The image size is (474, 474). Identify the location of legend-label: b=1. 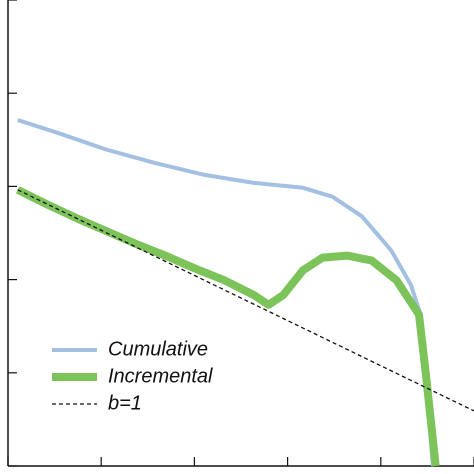
(125, 403).